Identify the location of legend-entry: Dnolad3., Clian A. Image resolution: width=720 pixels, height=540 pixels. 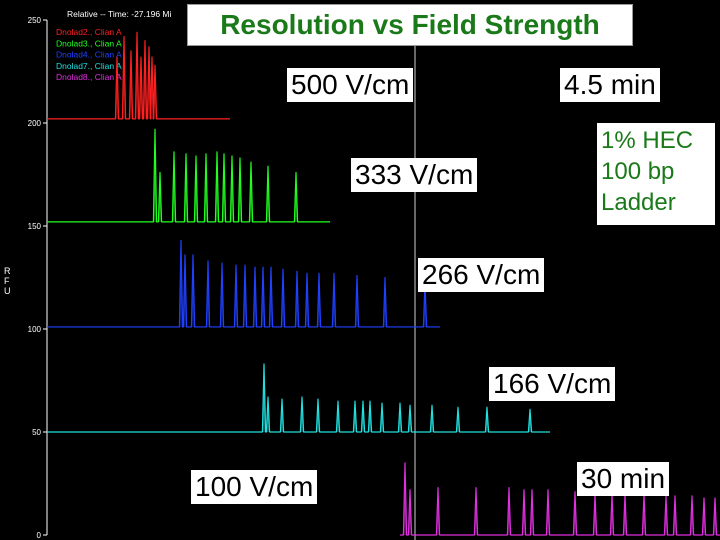
(89, 43).